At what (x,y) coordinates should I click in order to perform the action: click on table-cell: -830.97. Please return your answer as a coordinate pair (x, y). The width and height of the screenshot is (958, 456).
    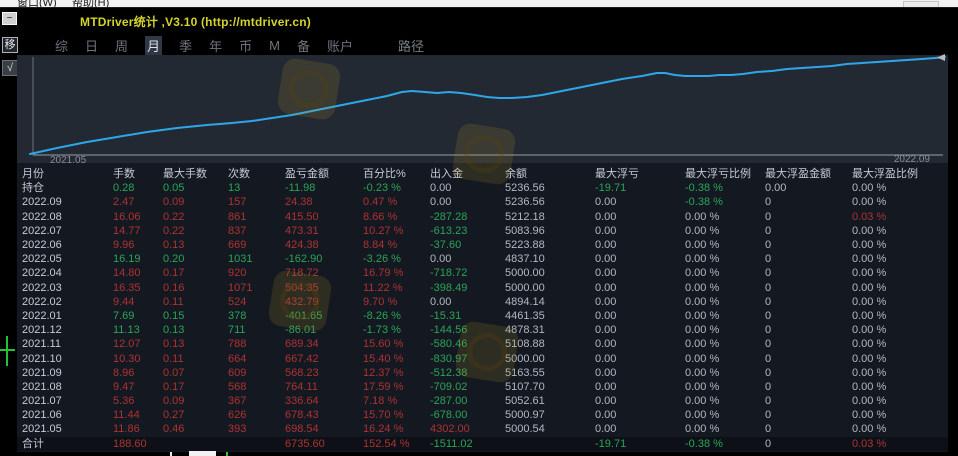
    Looking at the image, I should click on (449, 358).